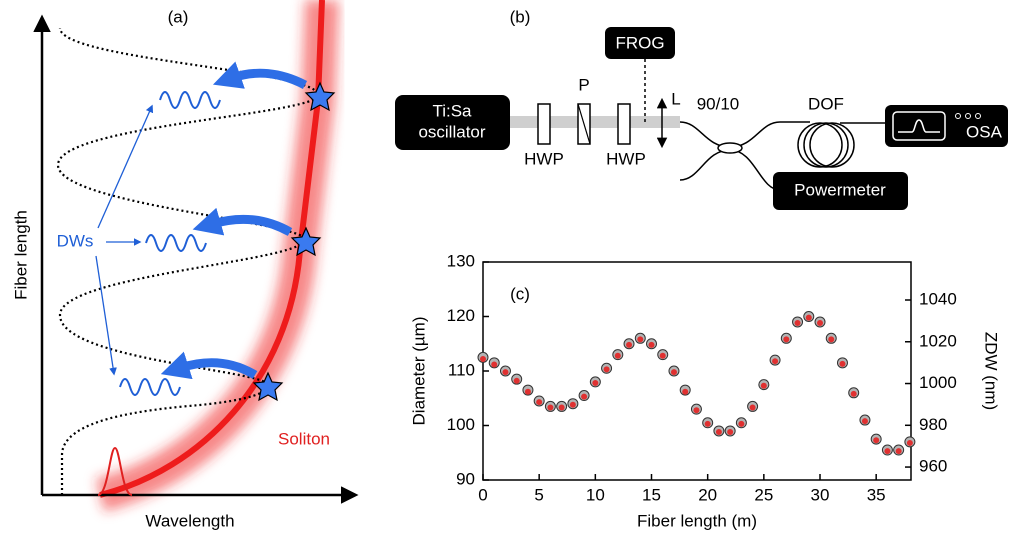 The image size is (1011, 535). I want to click on osa-screen, so click(919, 126).